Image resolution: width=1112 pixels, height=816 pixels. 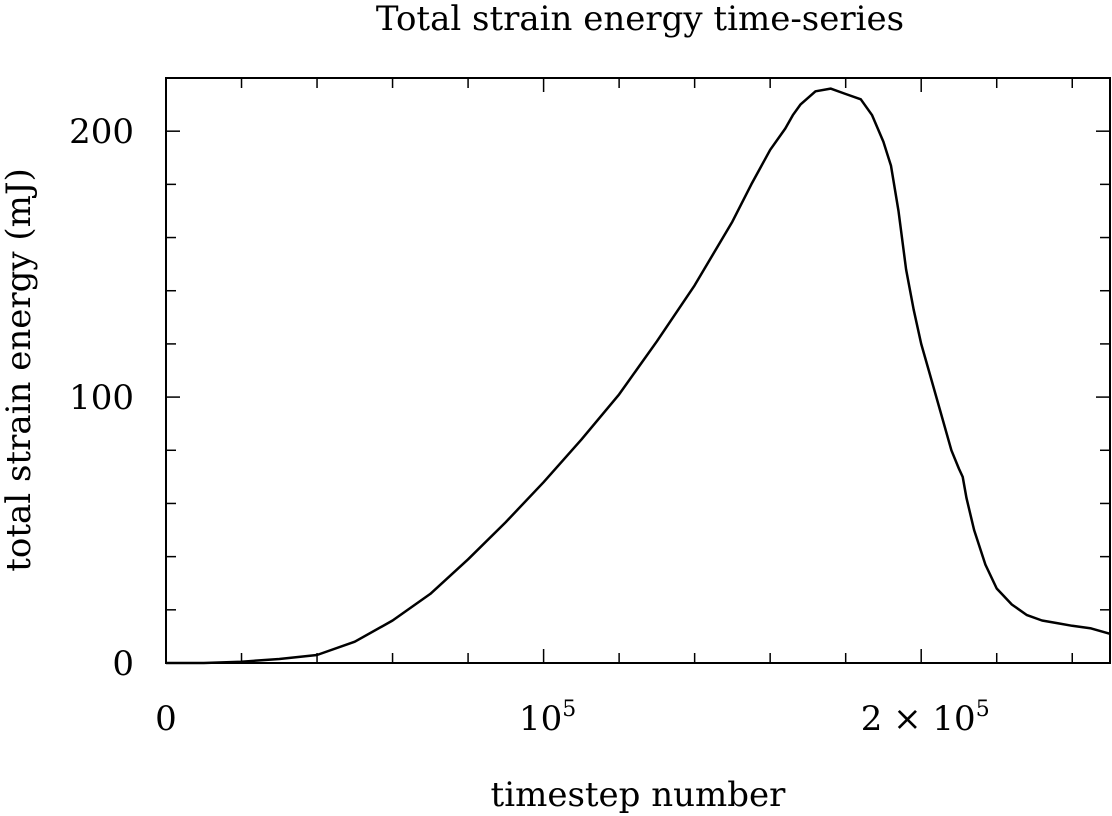 I want to click on y-tick-label: 200, so click(x=101, y=132).